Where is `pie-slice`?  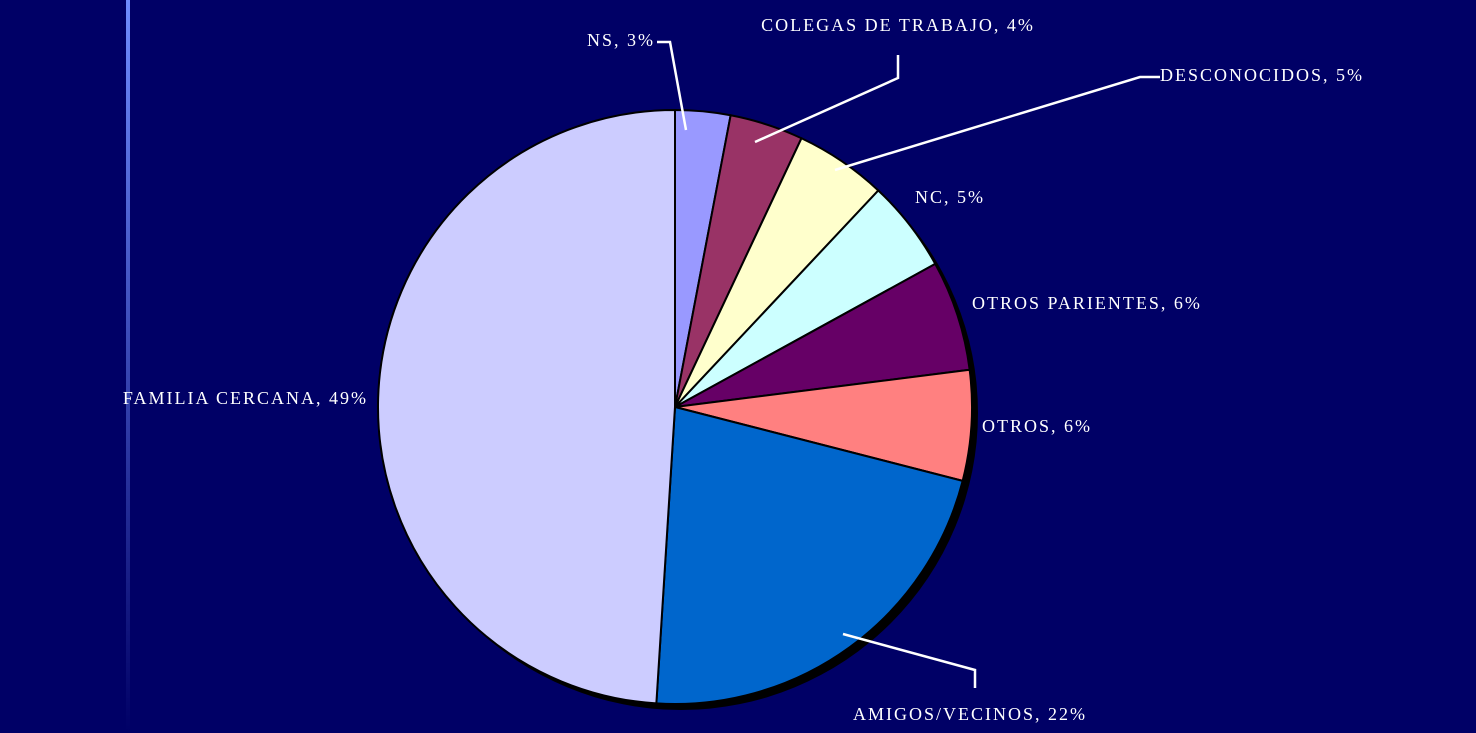
pie-slice is located at coordinates (809, 555).